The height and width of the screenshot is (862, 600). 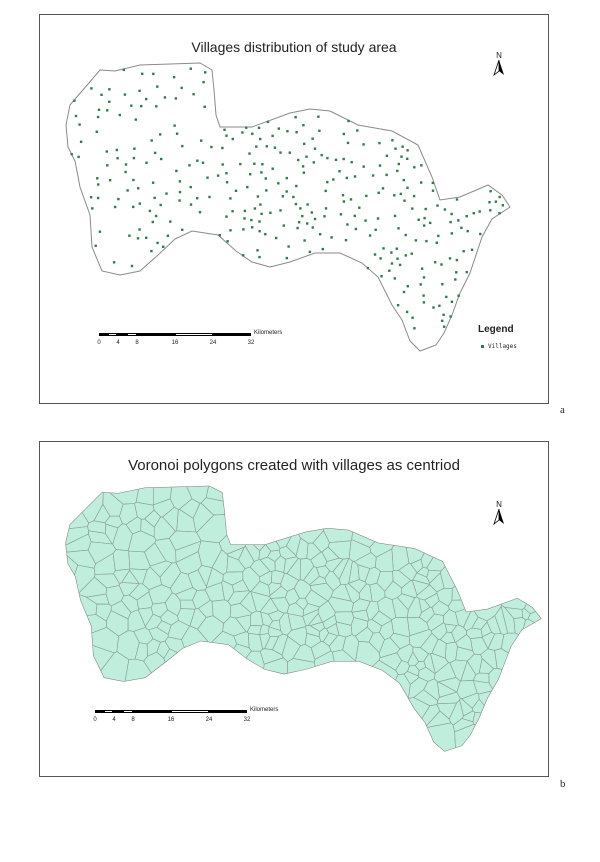 I want to click on scale-tick: 32, so click(x=251, y=343).